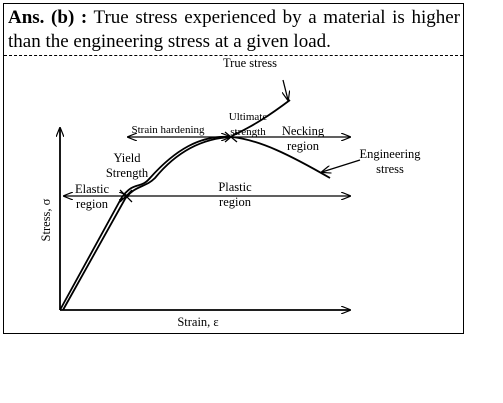 The height and width of the screenshot is (403, 503). What do you see at coordinates (46, 219) in the screenshot?
I see `y-axis-label: Stress, σ` at bounding box center [46, 219].